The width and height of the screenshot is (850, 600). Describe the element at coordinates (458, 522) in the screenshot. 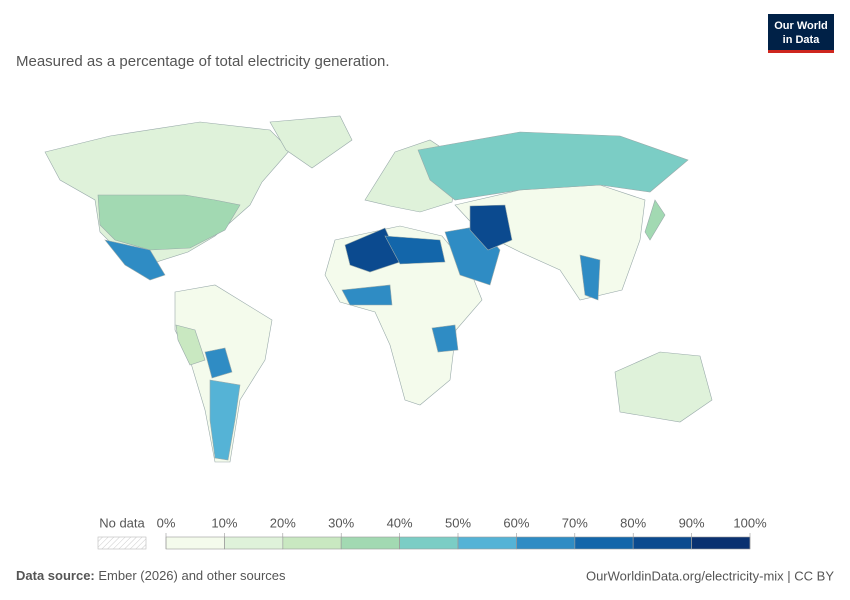

I see `legend-tick-label: 50%` at that location.